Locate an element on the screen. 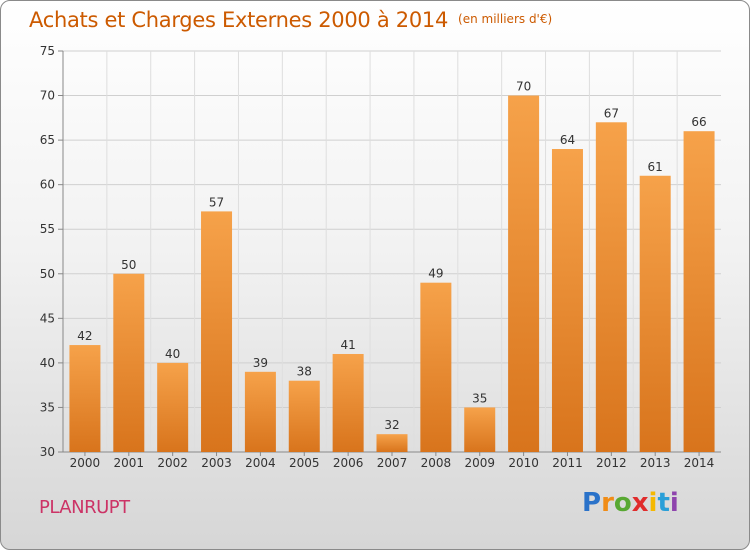 This screenshot has height=550, width=750. bar-2011 is located at coordinates (567, 300).